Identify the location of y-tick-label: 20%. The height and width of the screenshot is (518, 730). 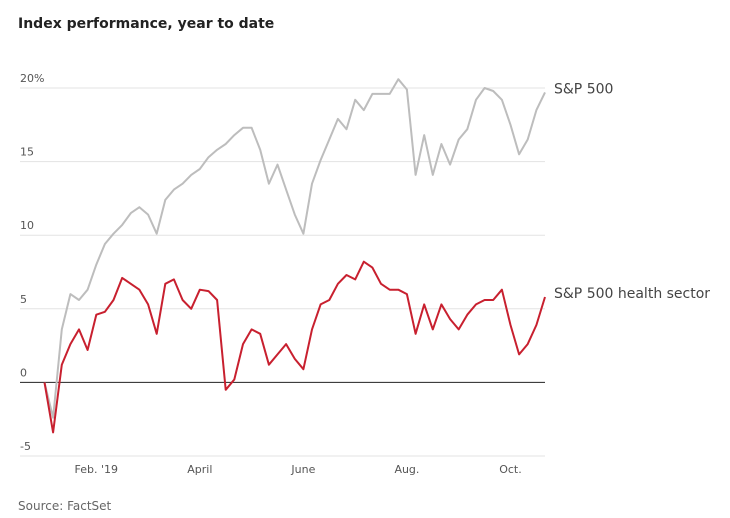
(32, 78).